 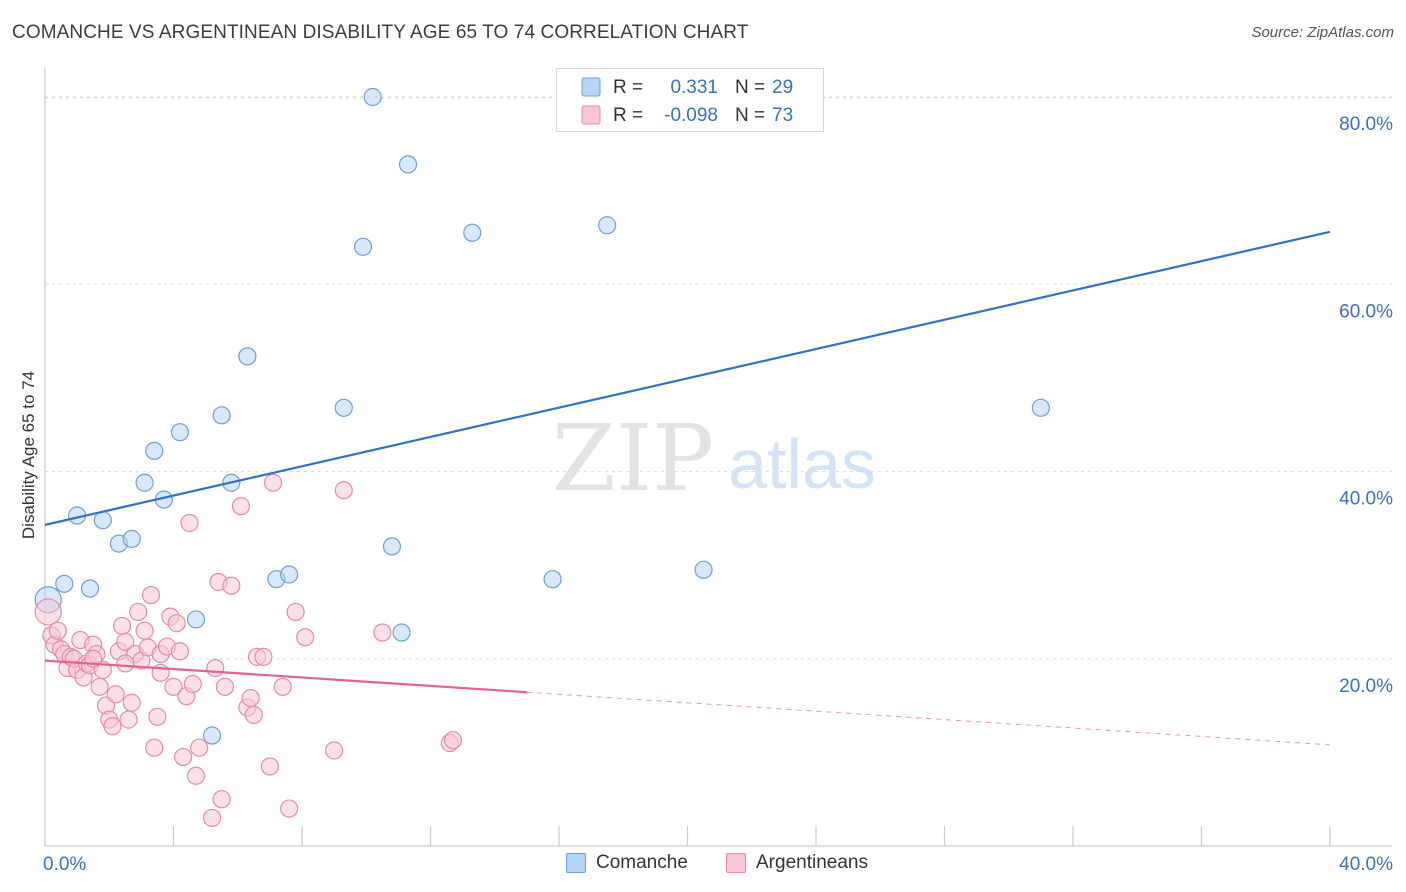 What do you see at coordinates (642, 862) in the screenshot?
I see `comanche-legend-label: Comanche` at bounding box center [642, 862].